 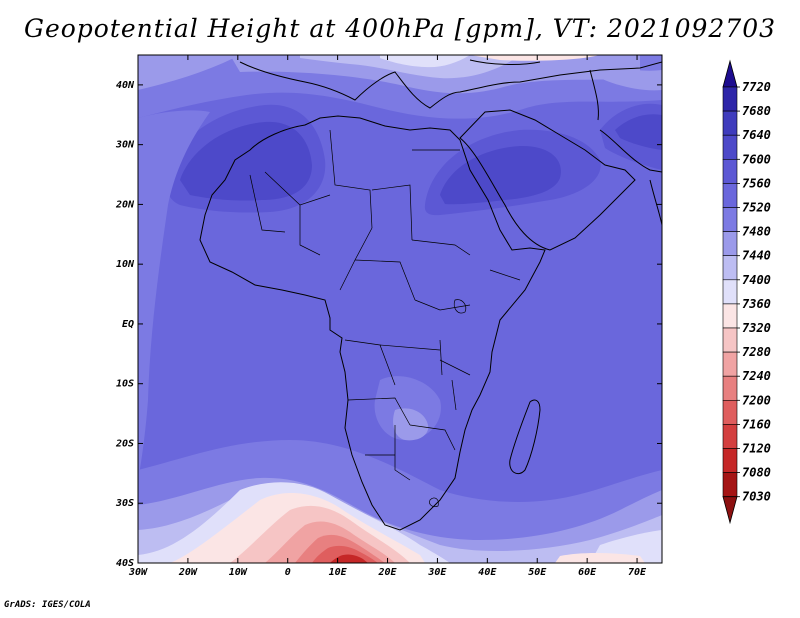 What do you see at coordinates (487, 572) in the screenshot?
I see `x-tick-label: 40E` at bounding box center [487, 572].